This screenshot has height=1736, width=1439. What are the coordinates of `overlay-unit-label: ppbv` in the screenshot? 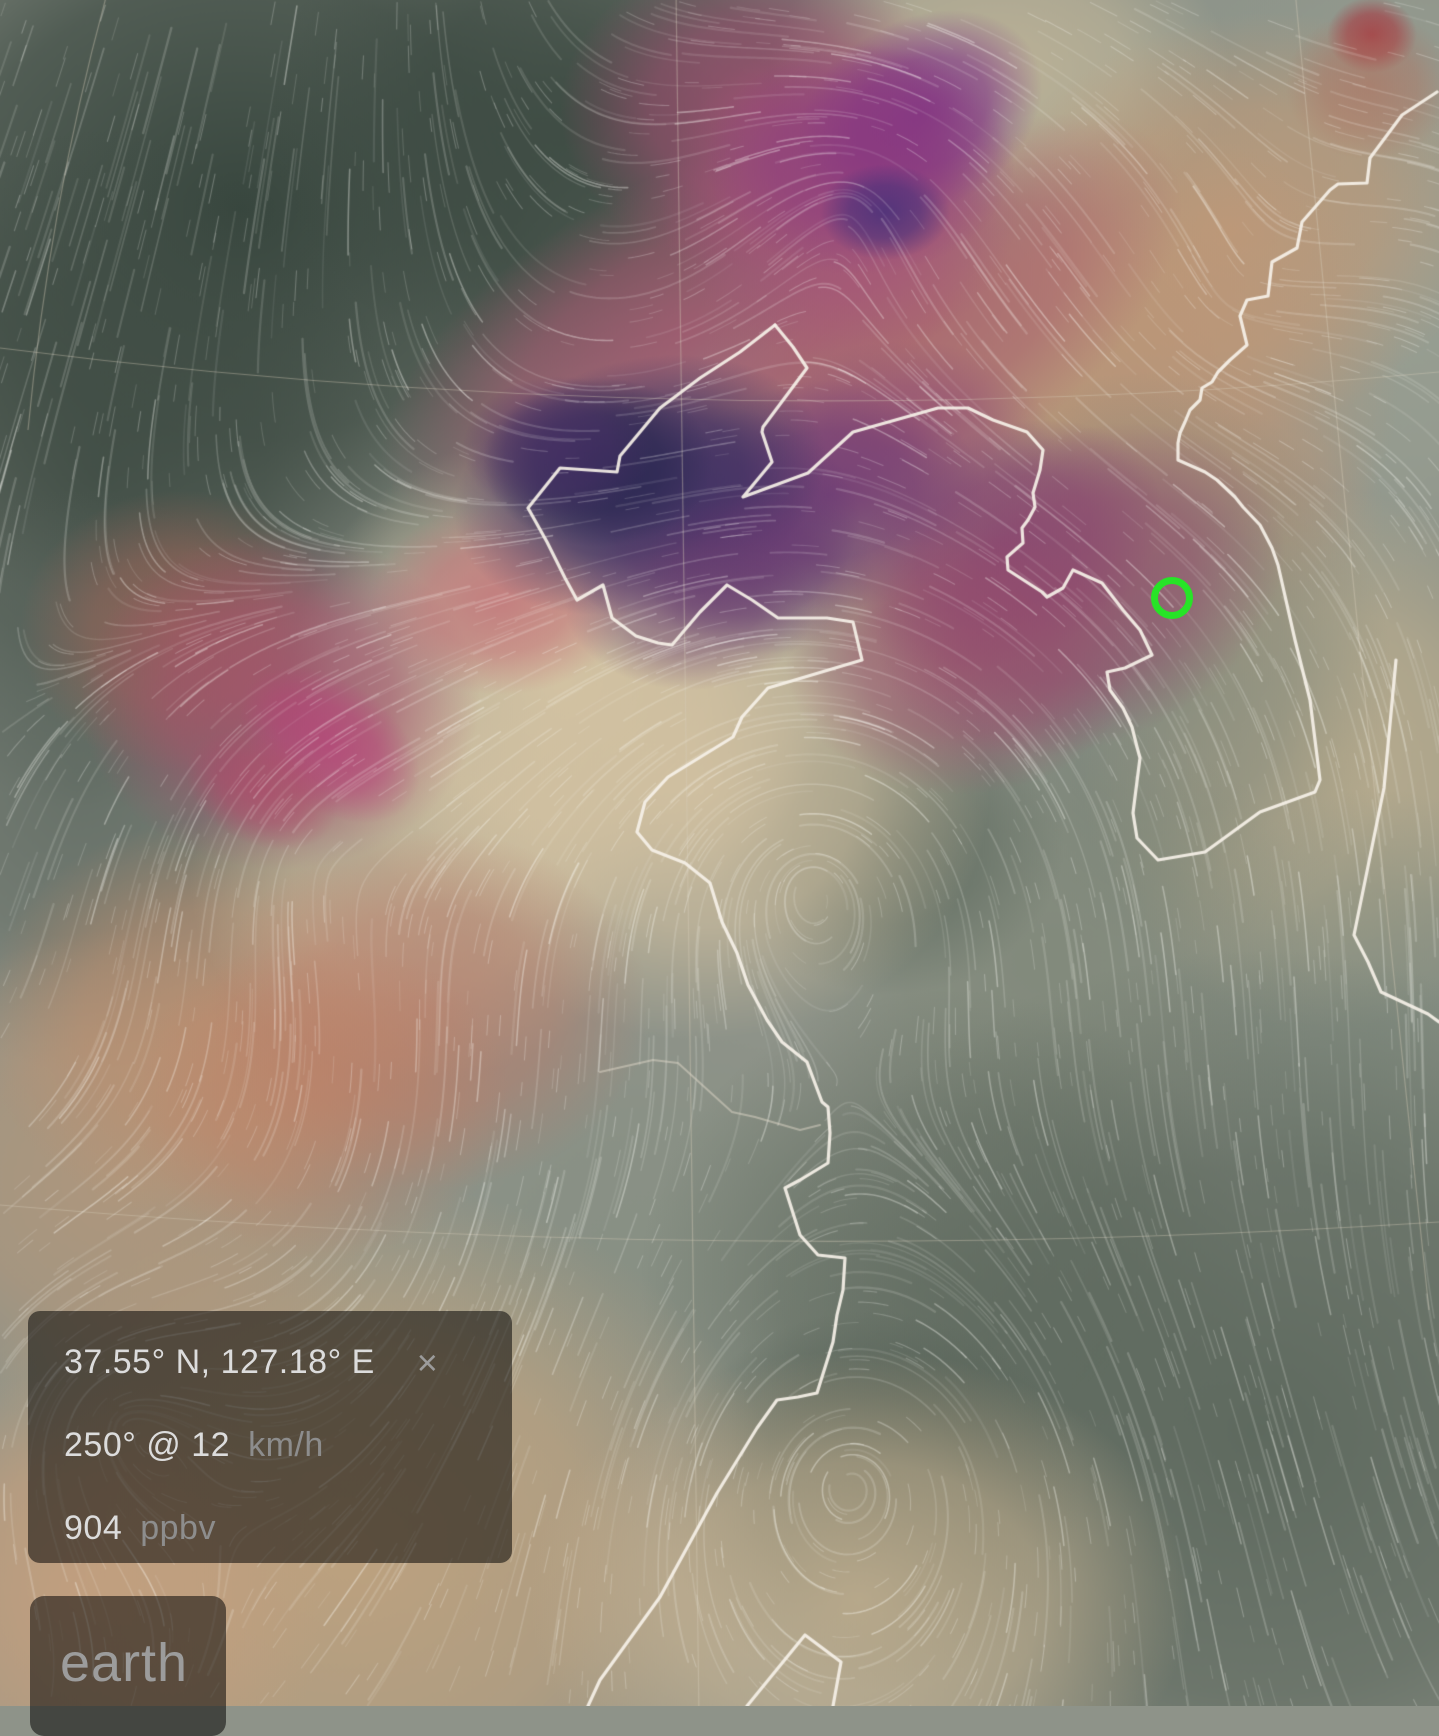 It's located at (178, 1528).